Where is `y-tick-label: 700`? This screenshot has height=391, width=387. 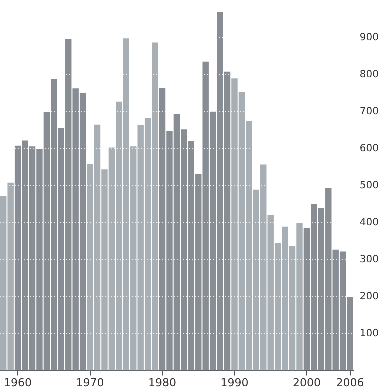
y-tick-label: 700 is located at coordinates (370, 112).